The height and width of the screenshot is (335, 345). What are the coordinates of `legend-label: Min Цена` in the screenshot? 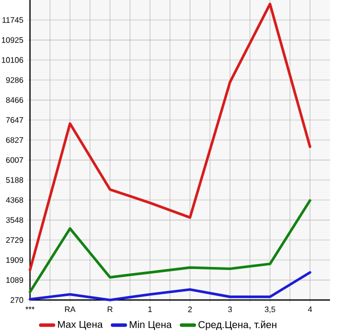 It's located at (151, 325).